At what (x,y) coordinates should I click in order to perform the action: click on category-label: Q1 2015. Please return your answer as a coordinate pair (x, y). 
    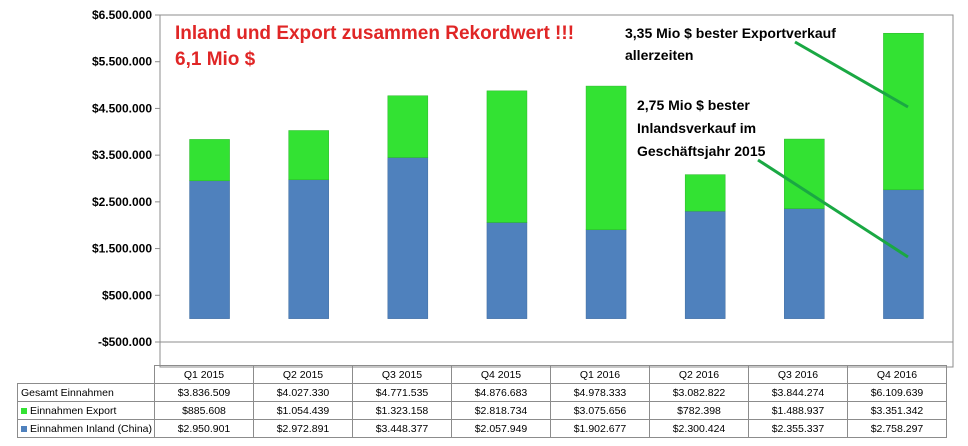
    Looking at the image, I should click on (204, 374).